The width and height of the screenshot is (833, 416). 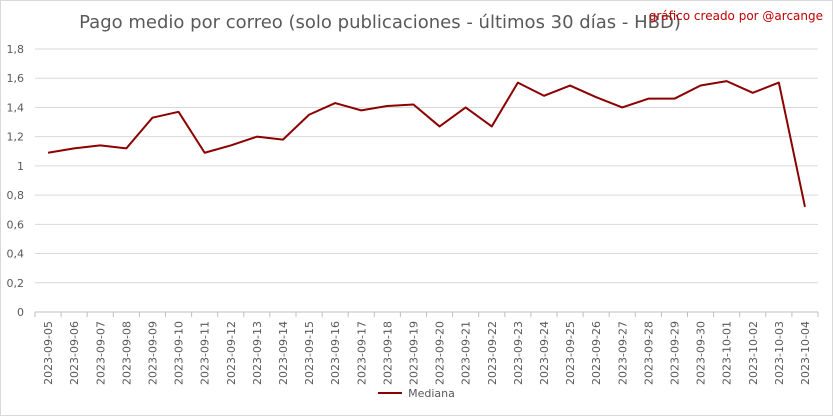 What do you see at coordinates (466, 353) in the screenshot?
I see `x-tick-label: 2023-09-21` at bounding box center [466, 353].